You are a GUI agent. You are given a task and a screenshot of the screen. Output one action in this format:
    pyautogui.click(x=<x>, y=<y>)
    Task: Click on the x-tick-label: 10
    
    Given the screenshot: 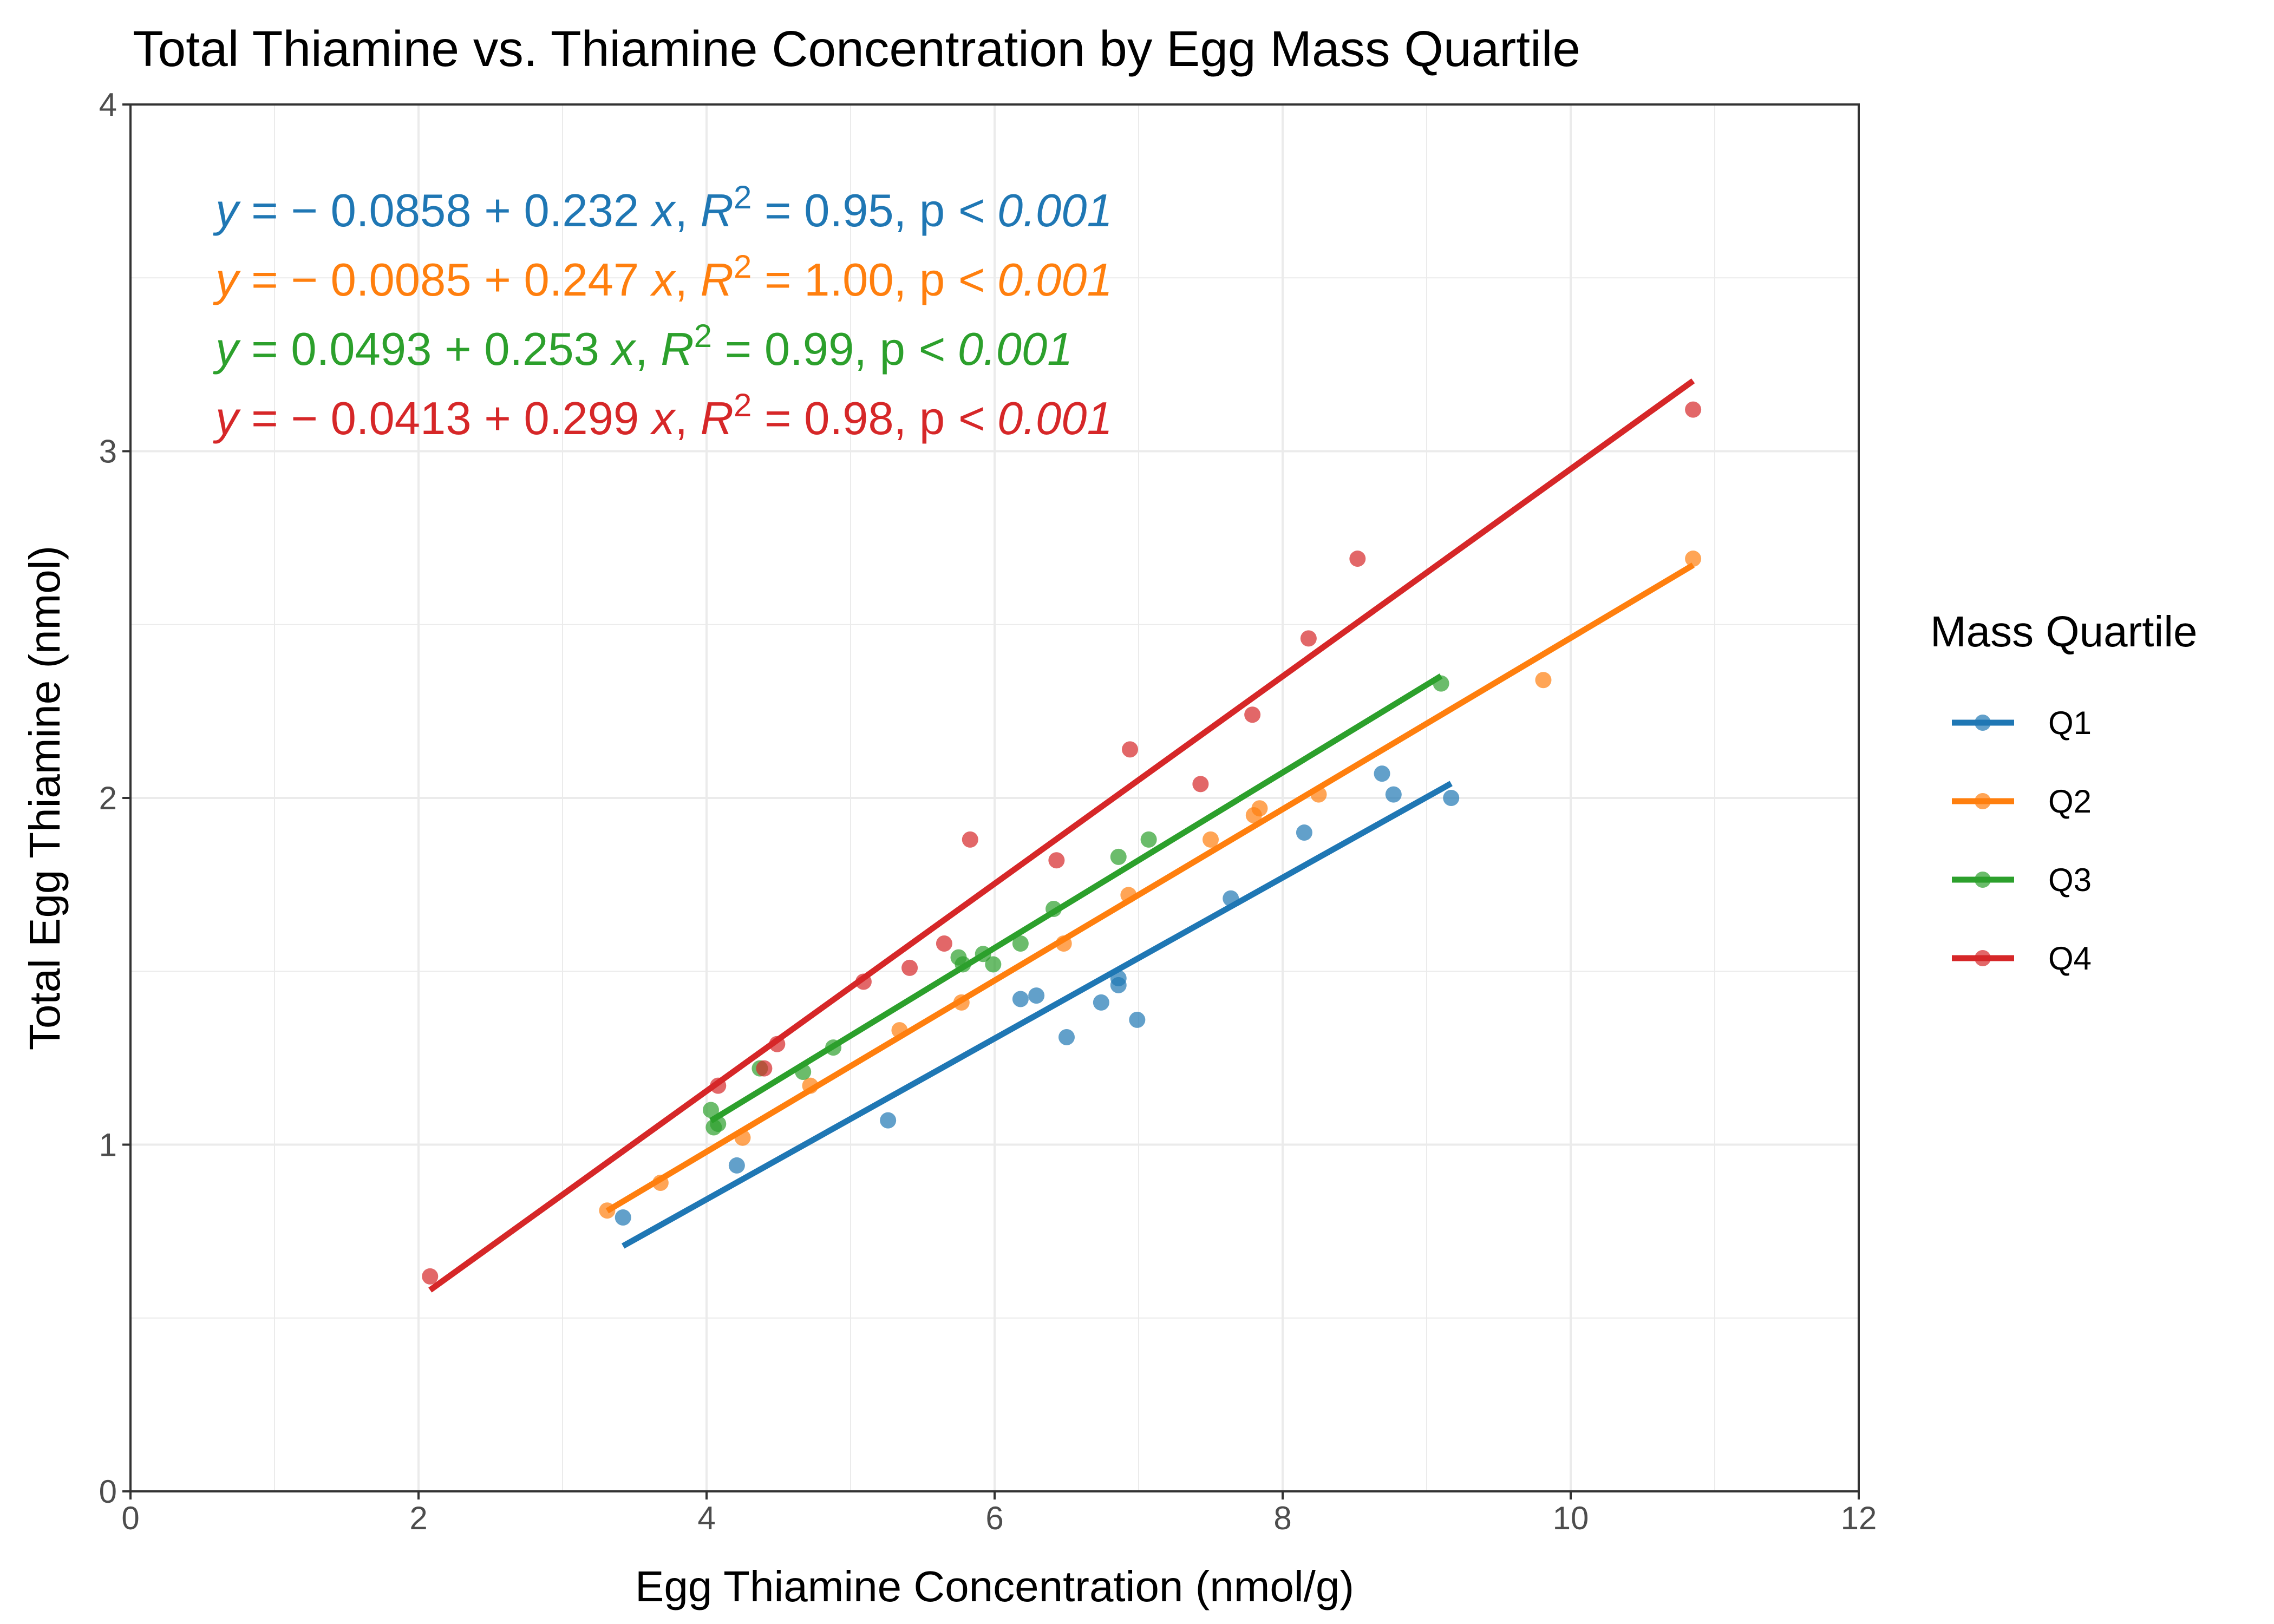 What is the action you would take?
    pyautogui.click(x=1571, y=1518)
    